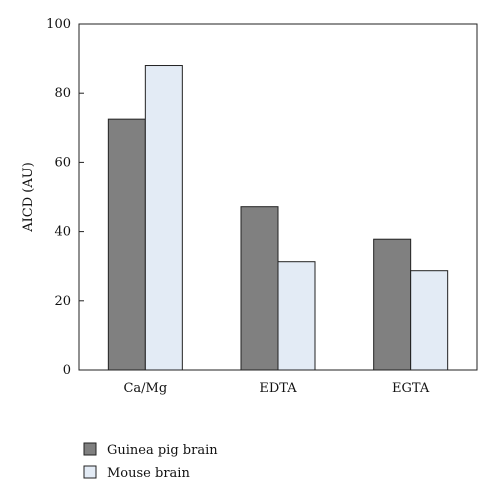 This screenshot has width=493, height=500. What do you see at coordinates (58, 24) in the screenshot?
I see `y-tick-label: 100` at bounding box center [58, 24].